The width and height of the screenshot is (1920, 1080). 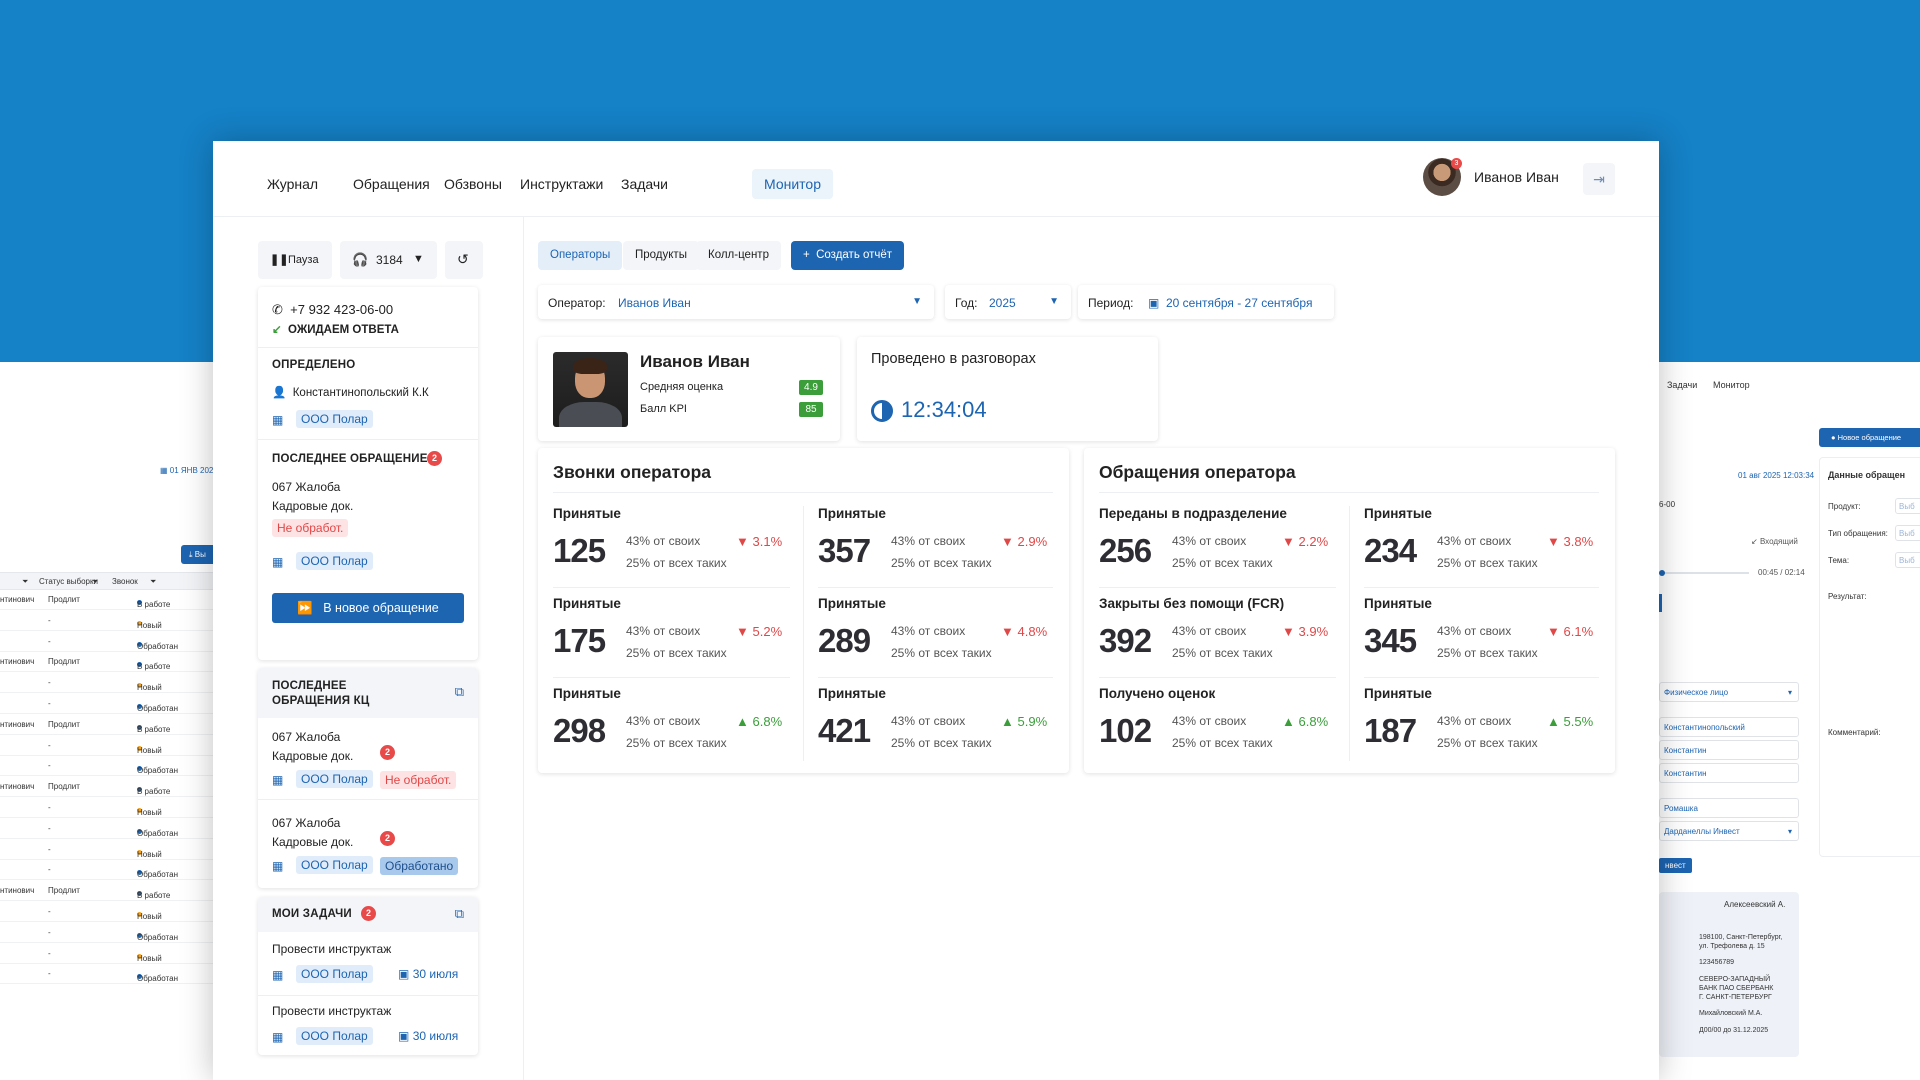 I want to click on bg-input-company: Ромашка, so click(x=1729, y=808).